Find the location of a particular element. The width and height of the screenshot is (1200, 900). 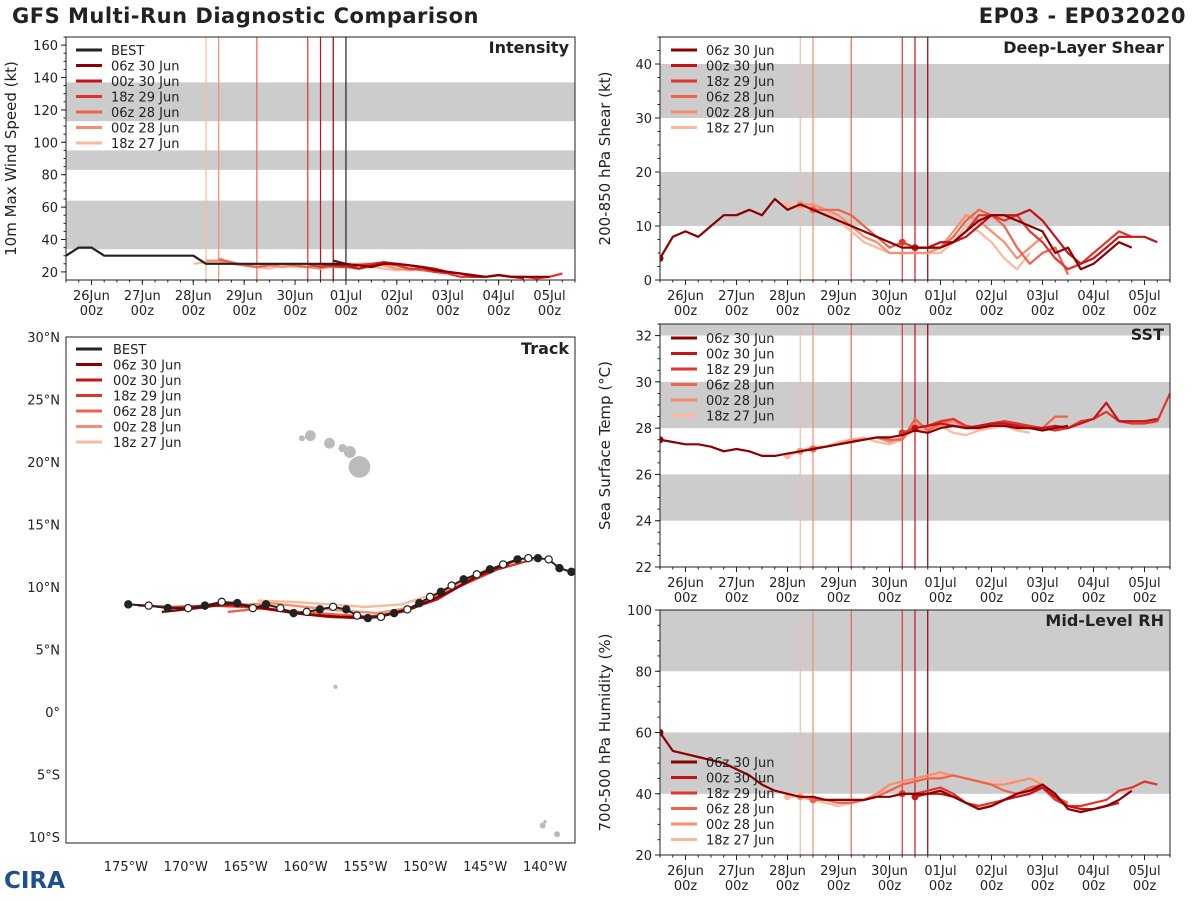

shear-legend-label: 00z 28 Jun is located at coordinates (740, 113).